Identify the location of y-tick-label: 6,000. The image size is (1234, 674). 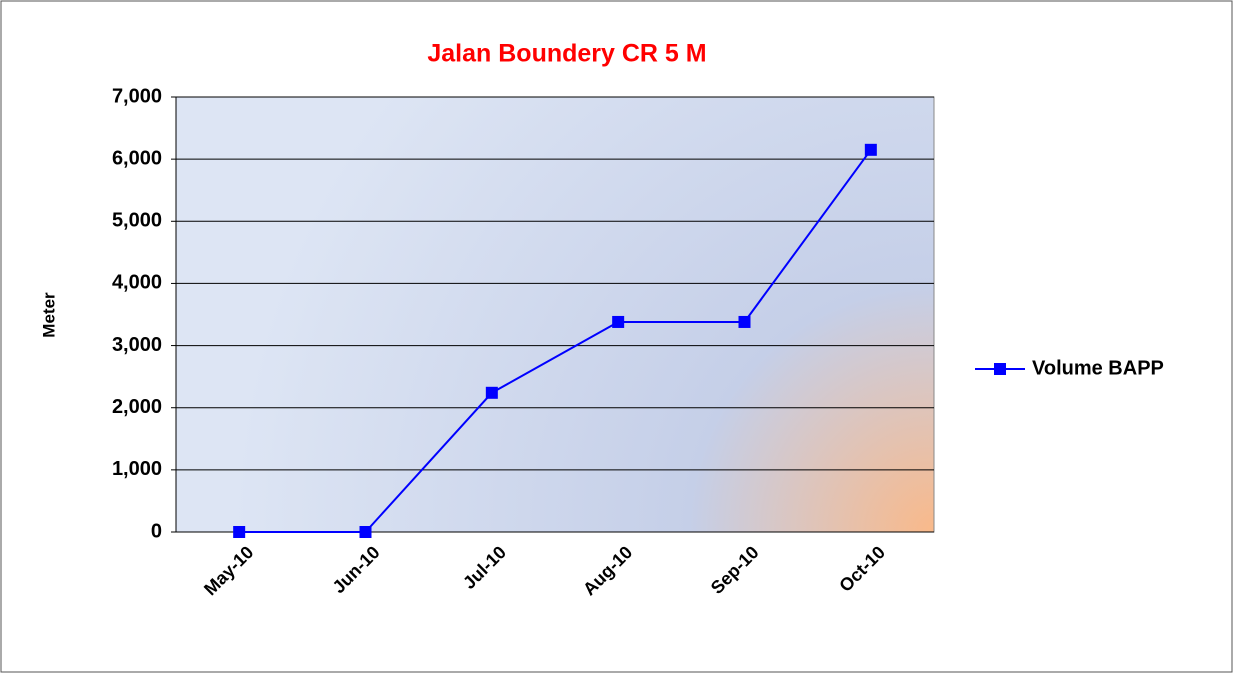
(137, 158).